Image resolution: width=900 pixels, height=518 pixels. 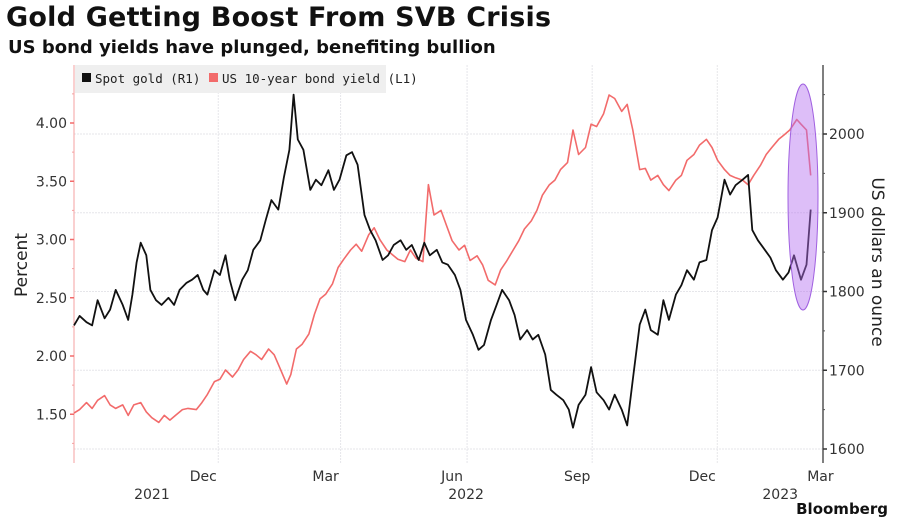 What do you see at coordinates (877, 261) in the screenshot?
I see `right-axis-title: US dollars an ounce` at bounding box center [877, 261].